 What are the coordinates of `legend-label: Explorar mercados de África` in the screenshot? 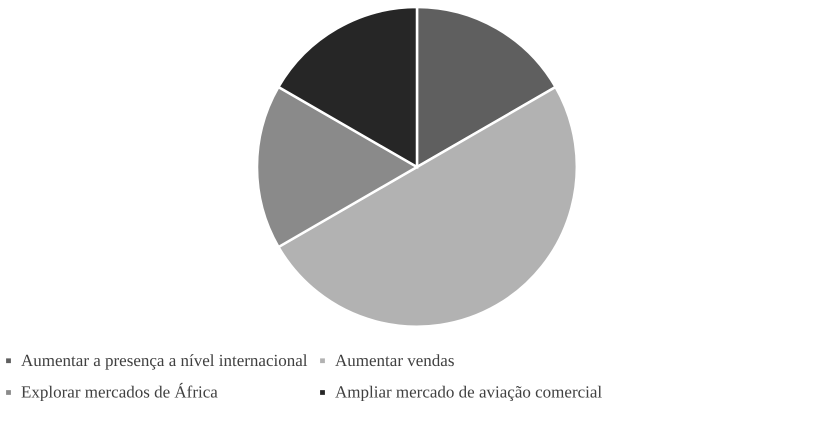 It's located at (119, 392).